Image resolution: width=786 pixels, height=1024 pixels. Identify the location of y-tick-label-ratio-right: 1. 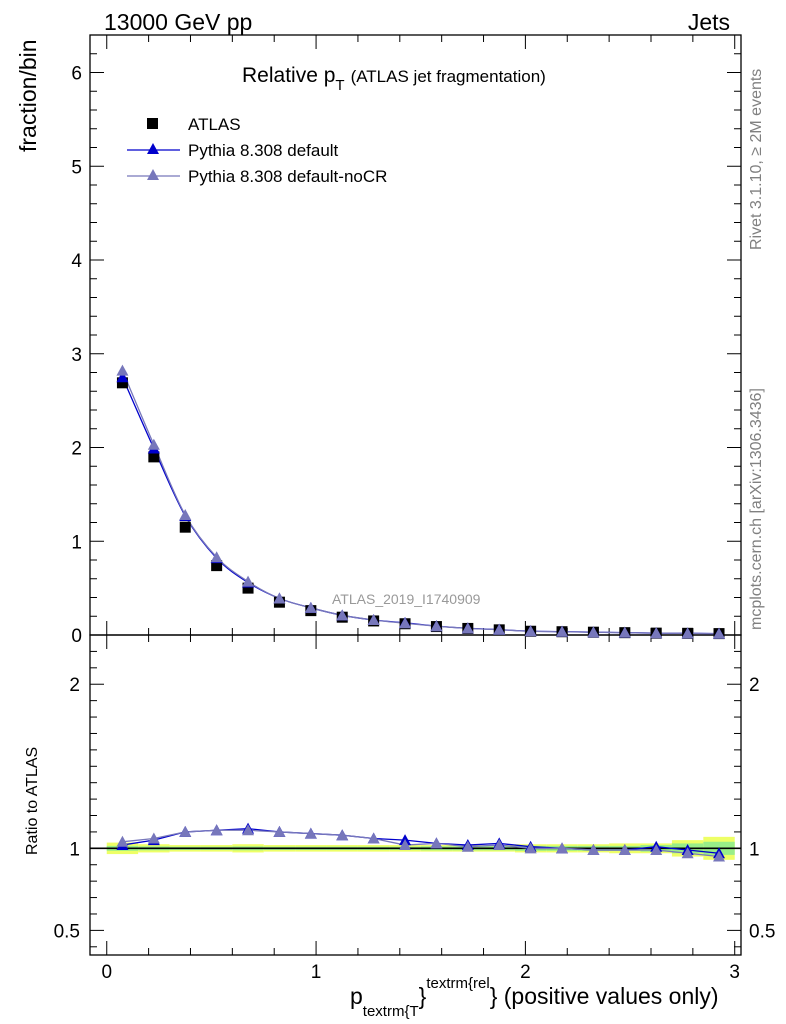
(754, 849).